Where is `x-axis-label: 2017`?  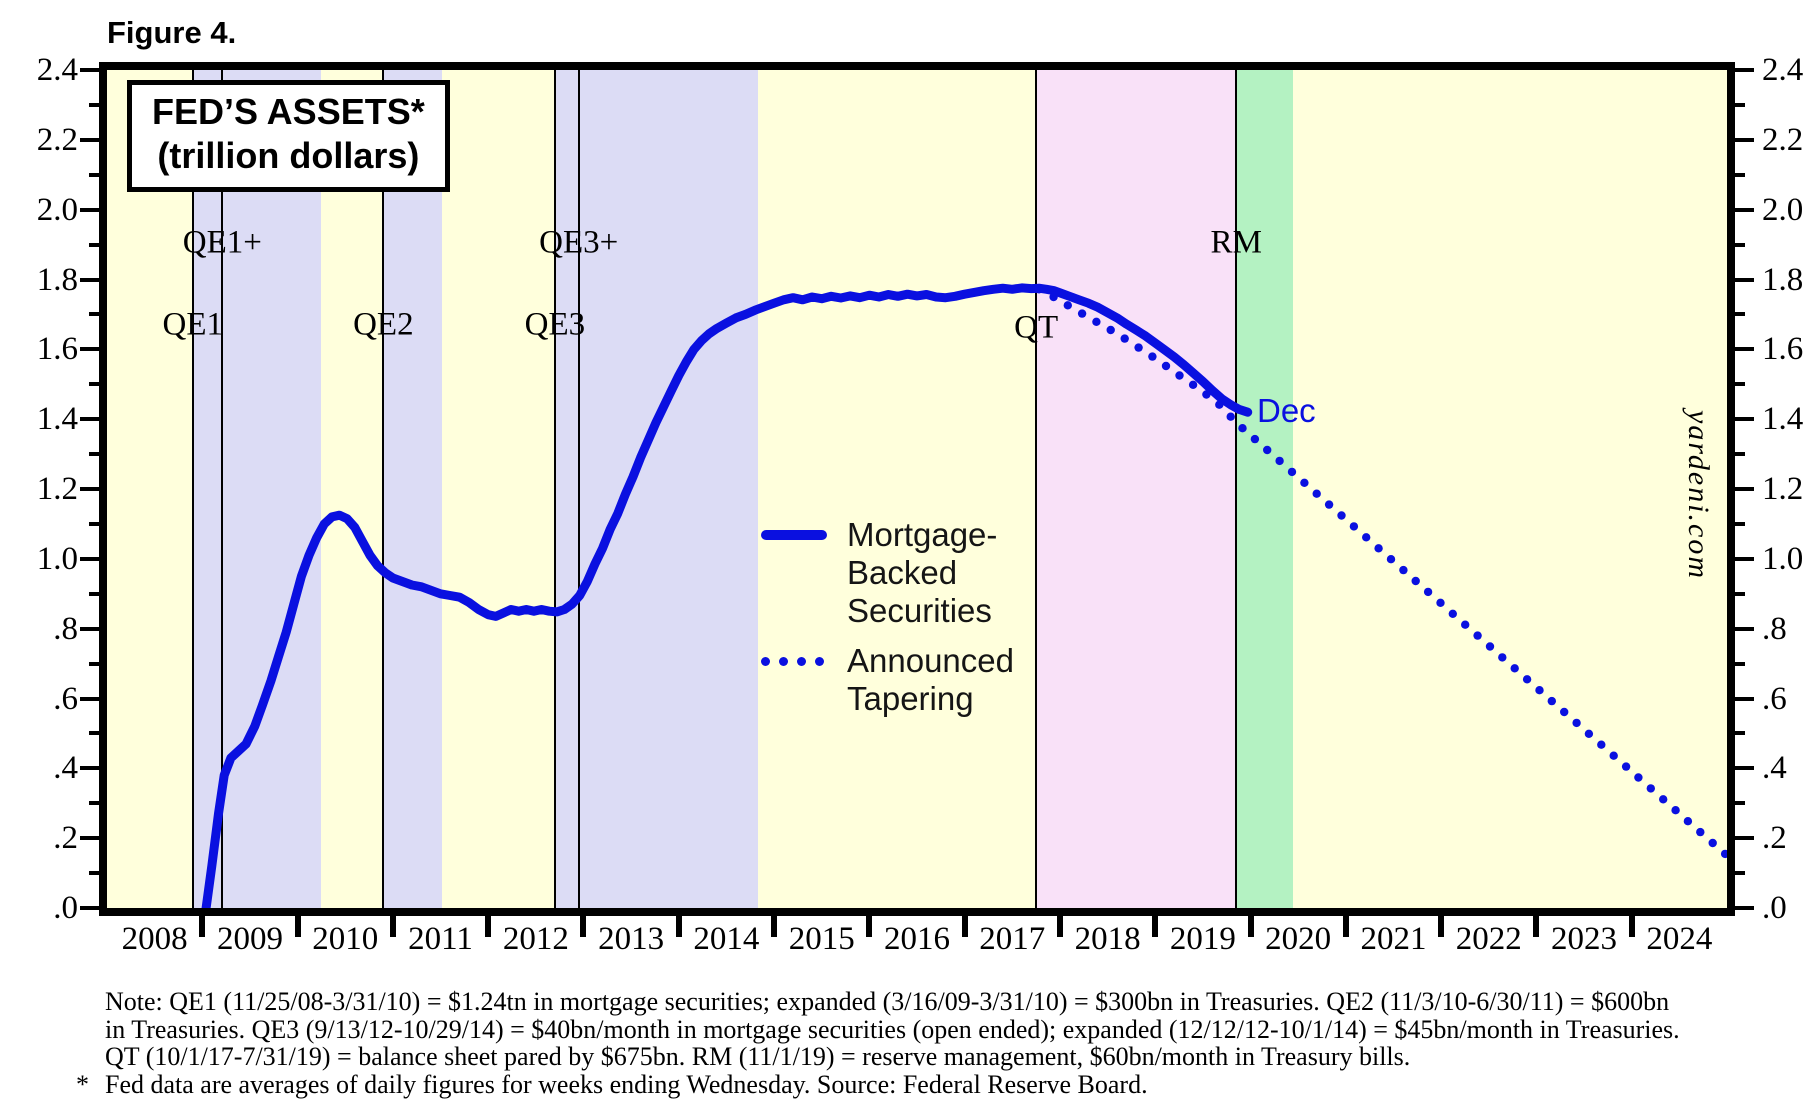
x-axis-label: 2017 is located at coordinates (1012, 939).